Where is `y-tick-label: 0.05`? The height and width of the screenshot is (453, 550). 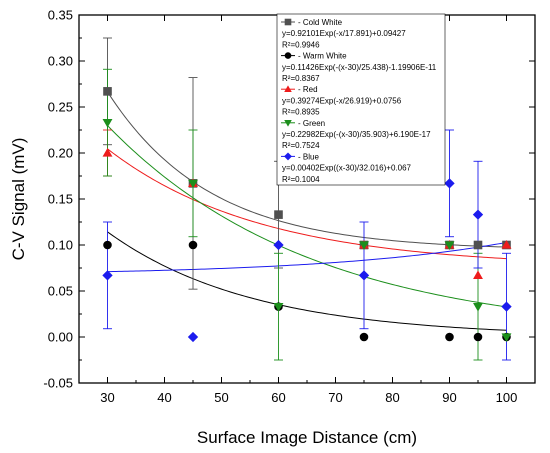 y-tick-label: 0.05 is located at coordinates (60, 291).